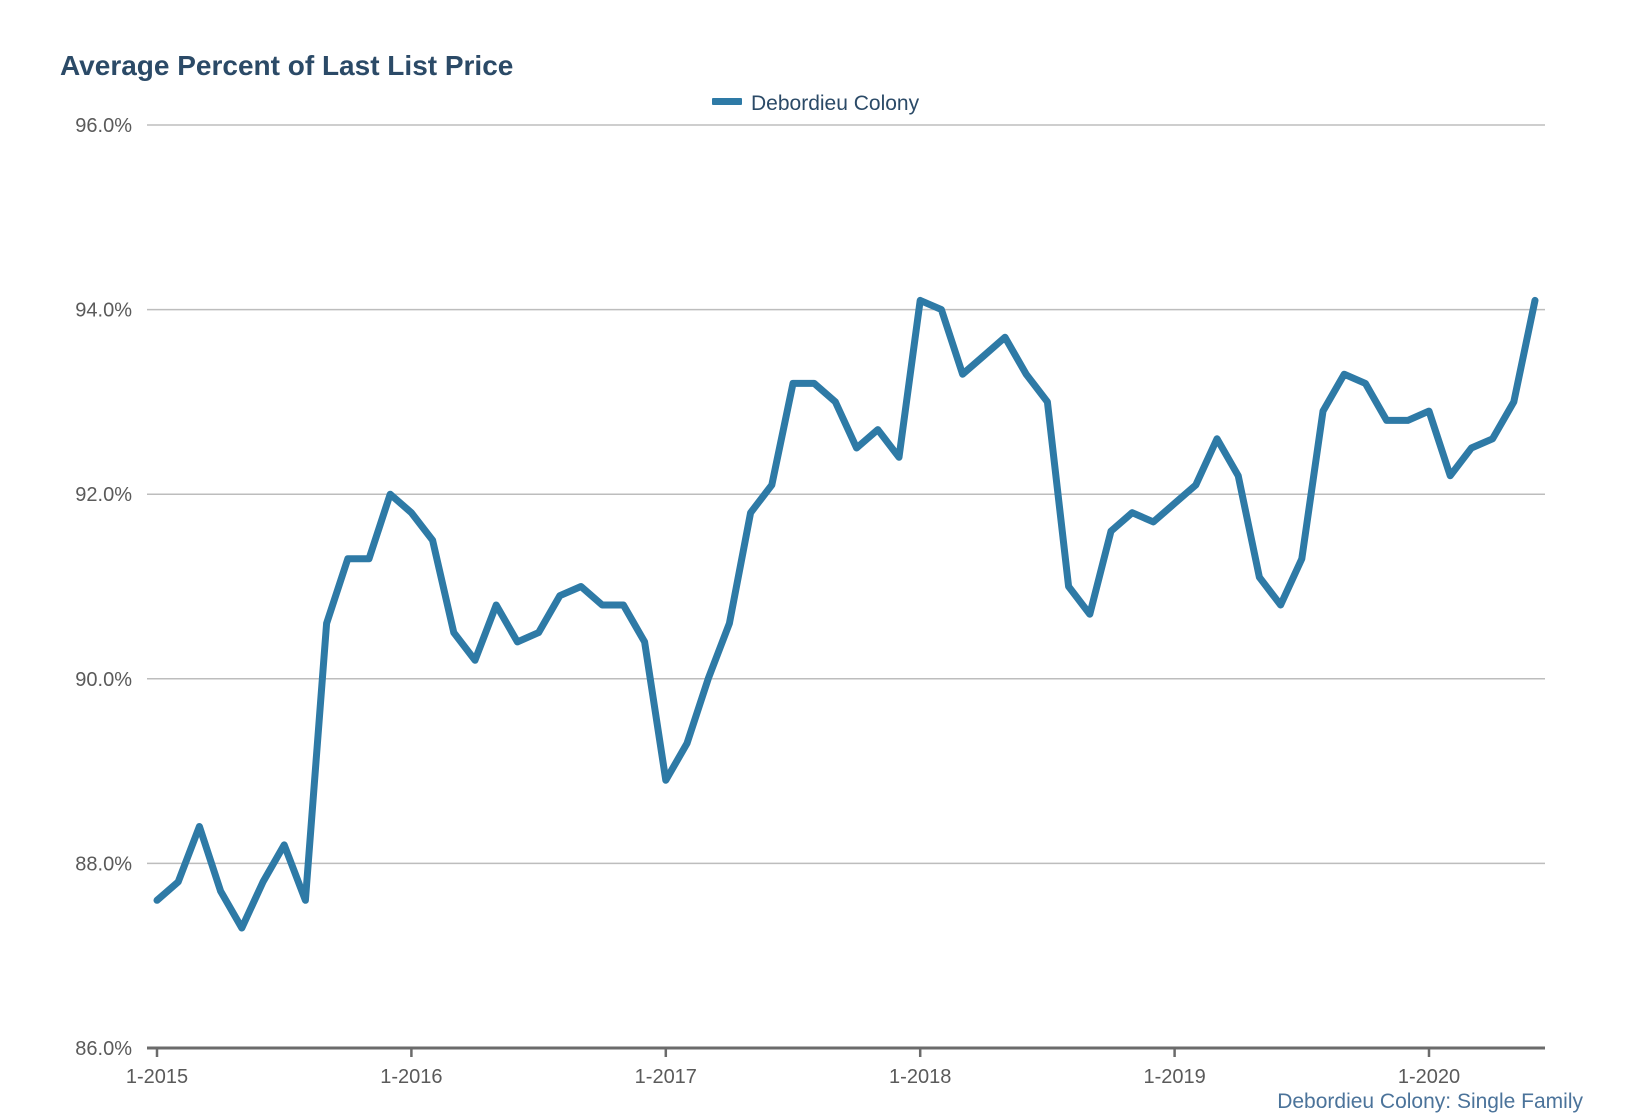  I want to click on y-tick-label: 90.0%, so click(103, 680).